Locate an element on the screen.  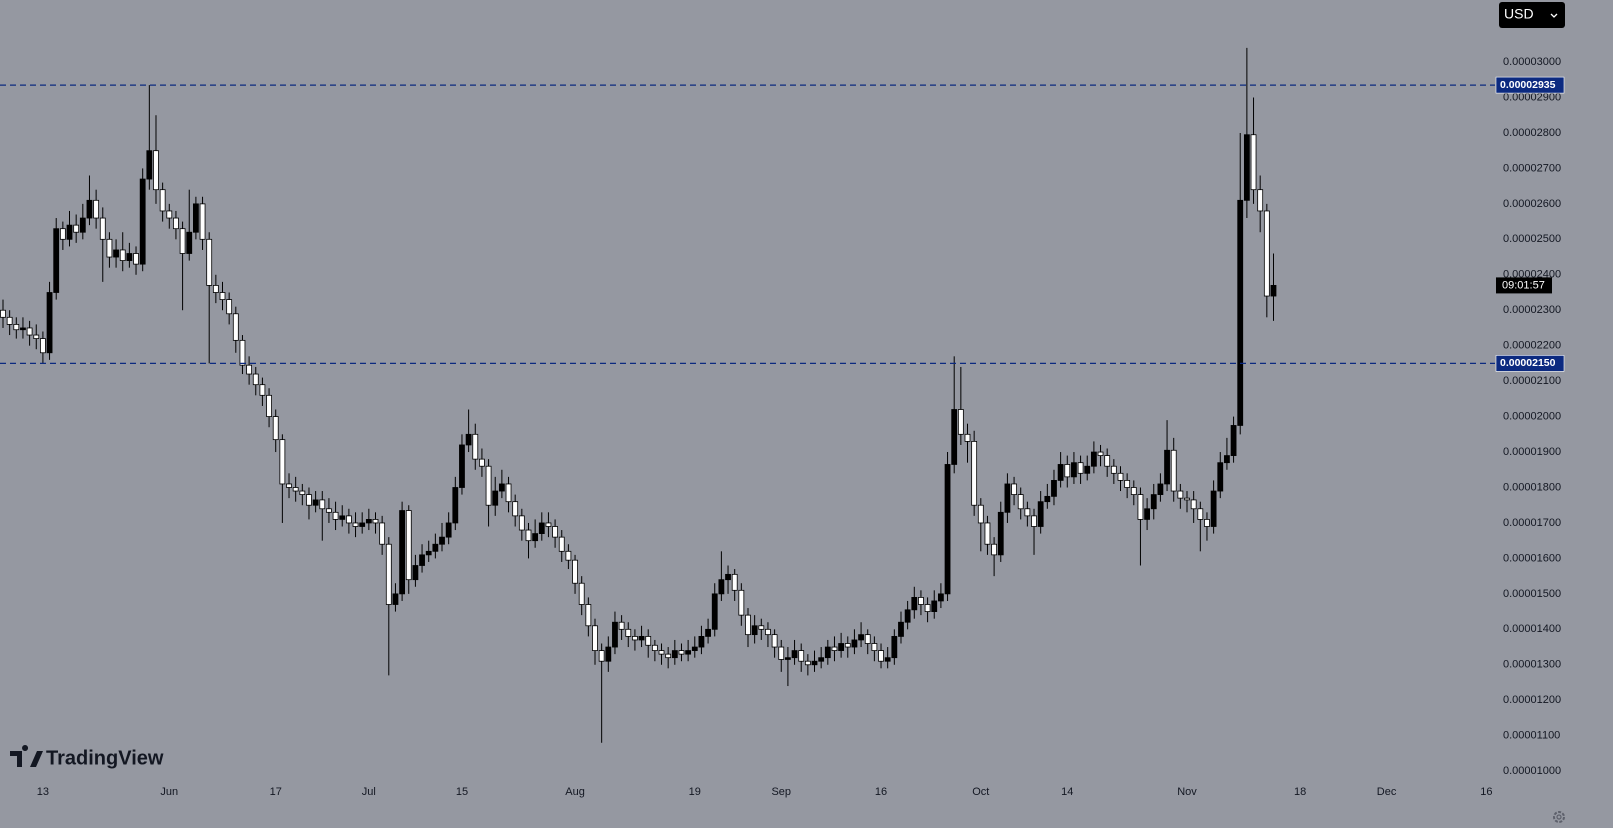
y-tick-label: 0.00001100 is located at coordinates (1531, 736).